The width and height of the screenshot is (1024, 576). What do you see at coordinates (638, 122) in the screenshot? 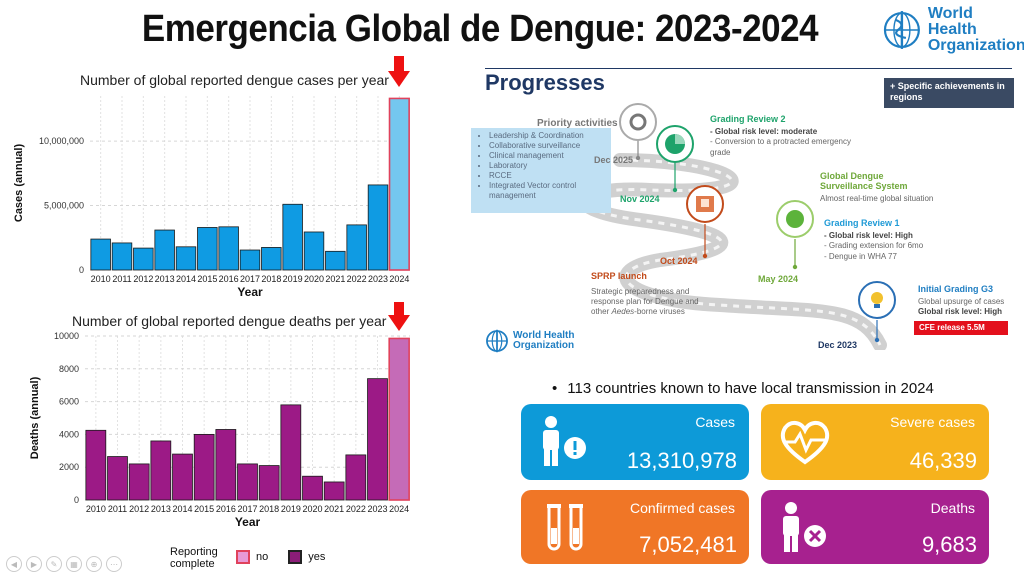
I see `gear-icon` at bounding box center [638, 122].